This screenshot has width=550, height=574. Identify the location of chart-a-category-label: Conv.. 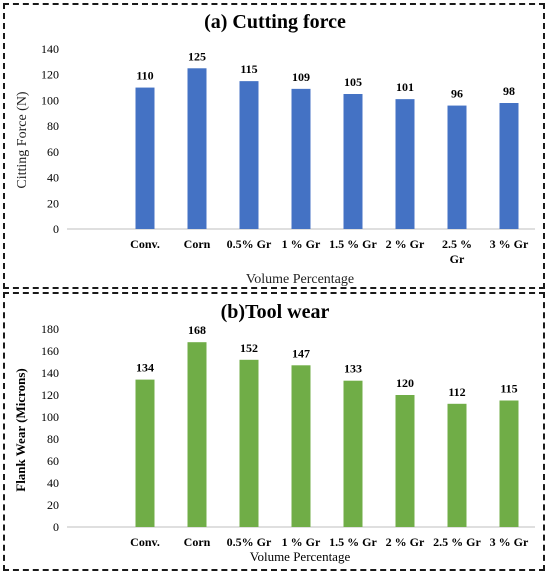
(145, 244).